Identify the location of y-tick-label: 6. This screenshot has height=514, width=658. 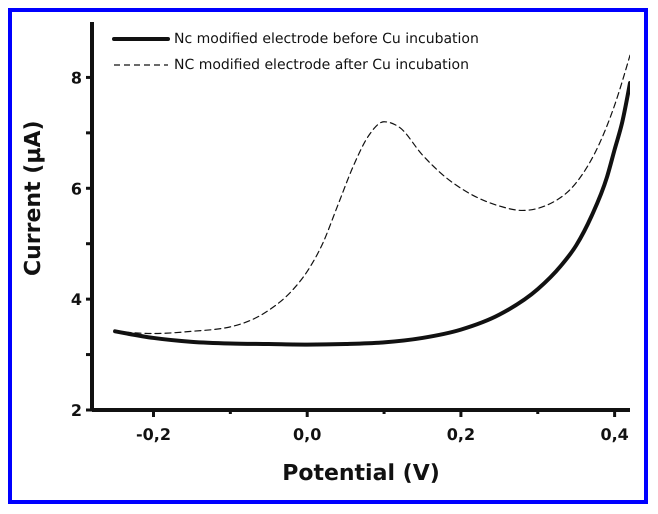
(76, 188).